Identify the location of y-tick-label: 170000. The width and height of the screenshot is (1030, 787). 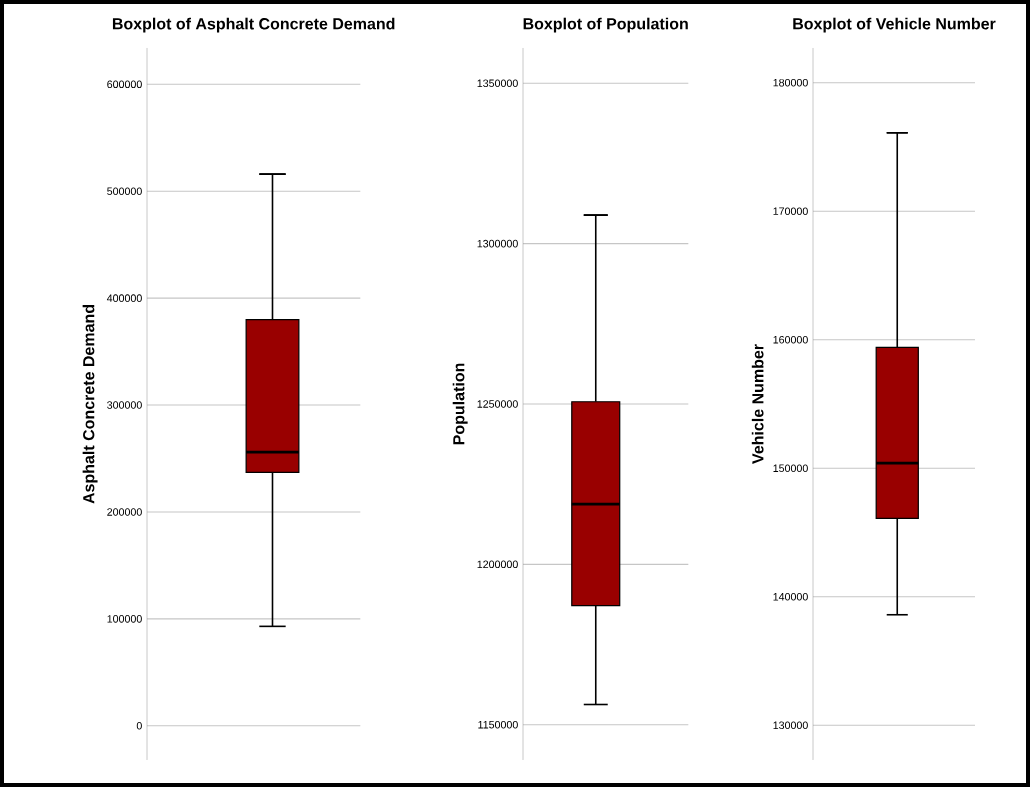
(790, 211).